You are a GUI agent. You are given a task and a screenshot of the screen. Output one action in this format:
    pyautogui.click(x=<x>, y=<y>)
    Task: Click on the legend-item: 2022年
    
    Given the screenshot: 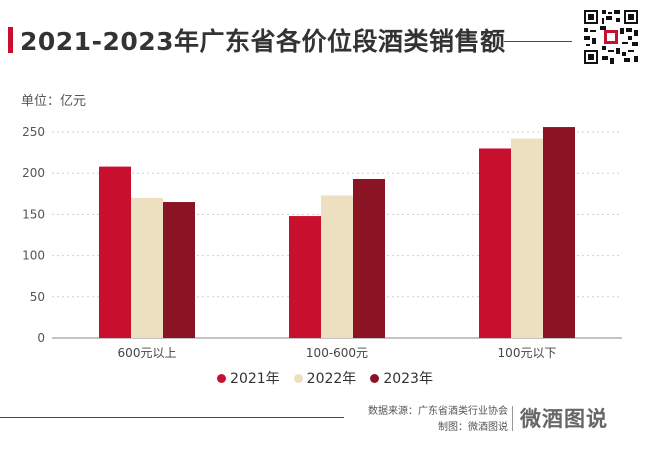 What is the action you would take?
    pyautogui.click(x=325, y=378)
    